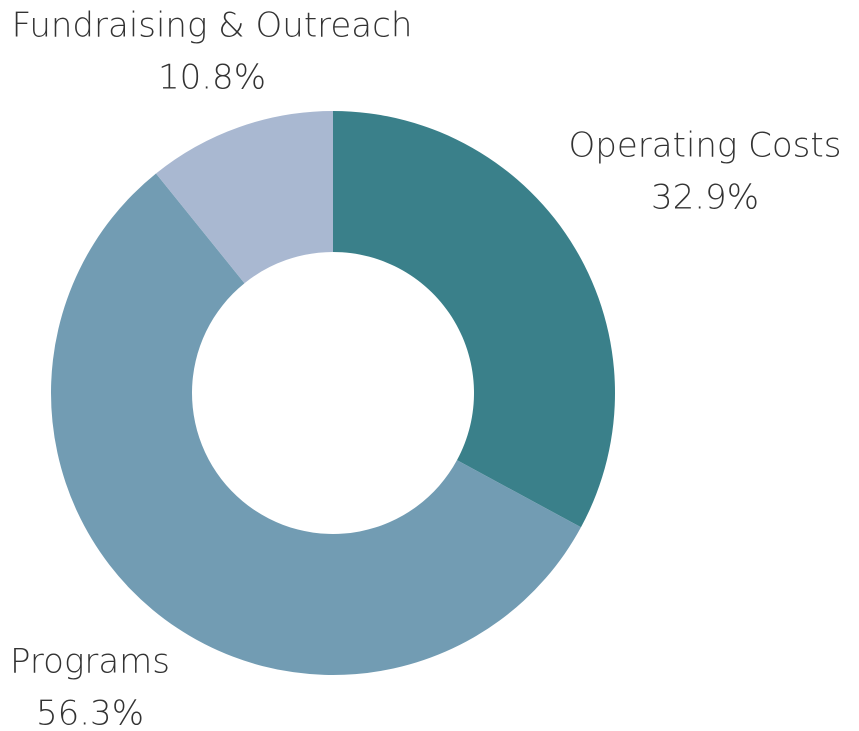 This screenshot has width=859, height=731. What do you see at coordinates (212, 78) in the screenshot?
I see `value-label: 10.8%` at bounding box center [212, 78].